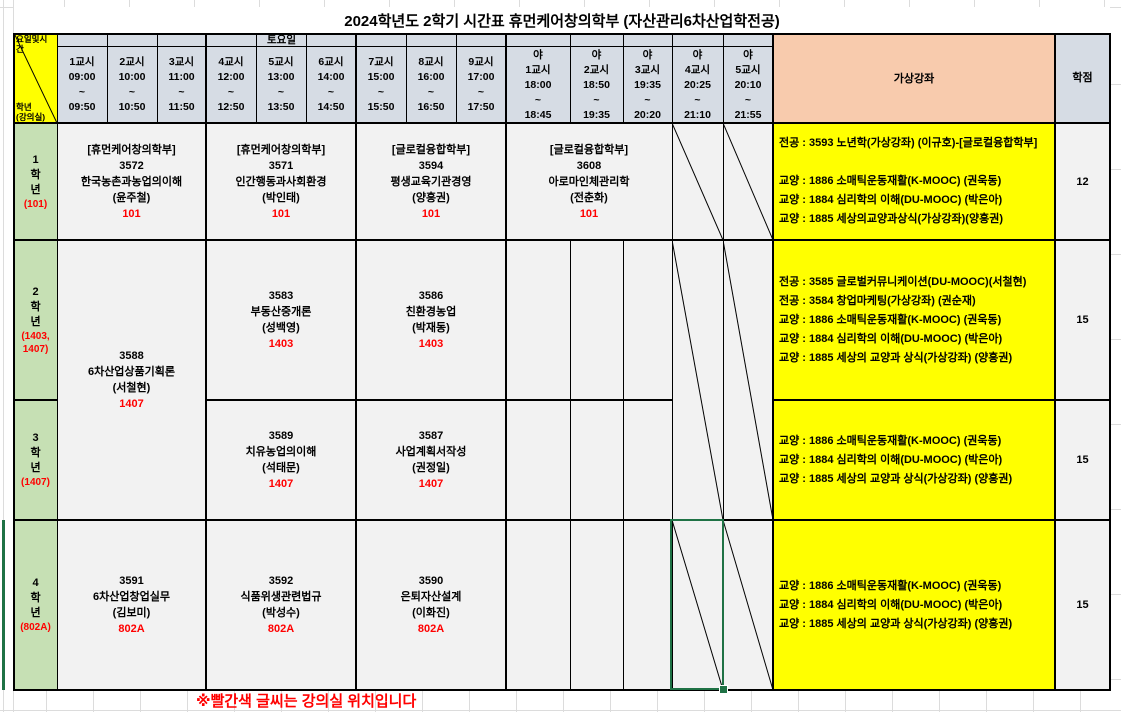 The image size is (1121, 712). Describe the element at coordinates (82, 85) in the screenshot. I see `period-header-1: 1교시 09:00 ~ 09:50` at that location.